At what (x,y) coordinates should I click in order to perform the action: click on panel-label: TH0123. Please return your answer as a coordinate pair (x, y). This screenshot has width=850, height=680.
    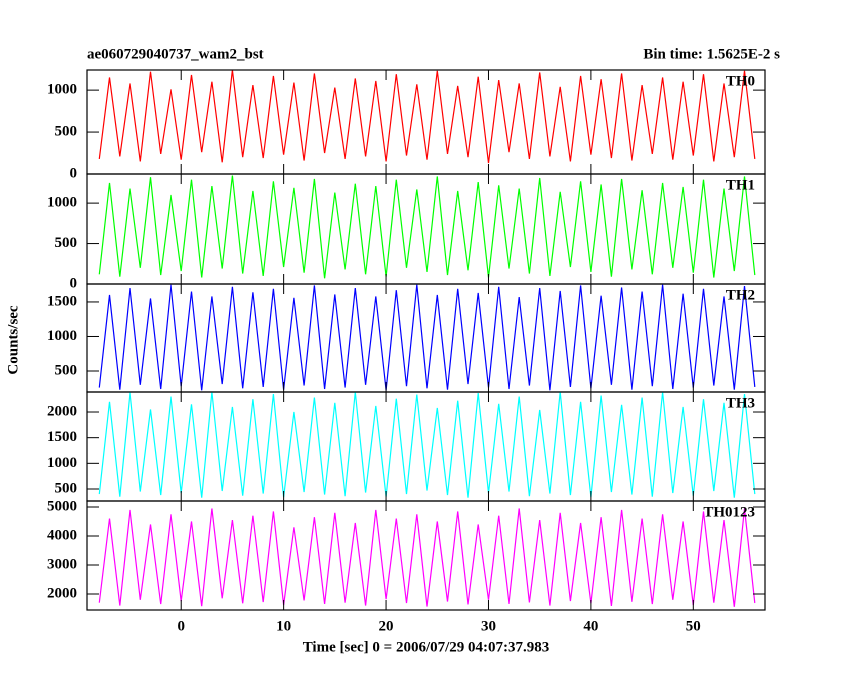
    Looking at the image, I should click on (729, 512).